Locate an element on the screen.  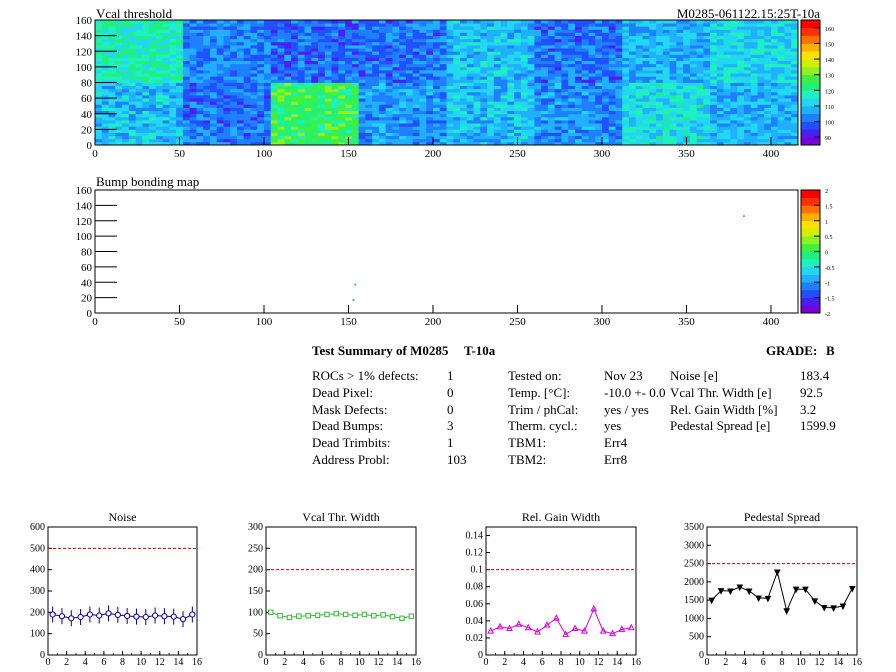
y-tick-label: 20 is located at coordinates (87, 130).